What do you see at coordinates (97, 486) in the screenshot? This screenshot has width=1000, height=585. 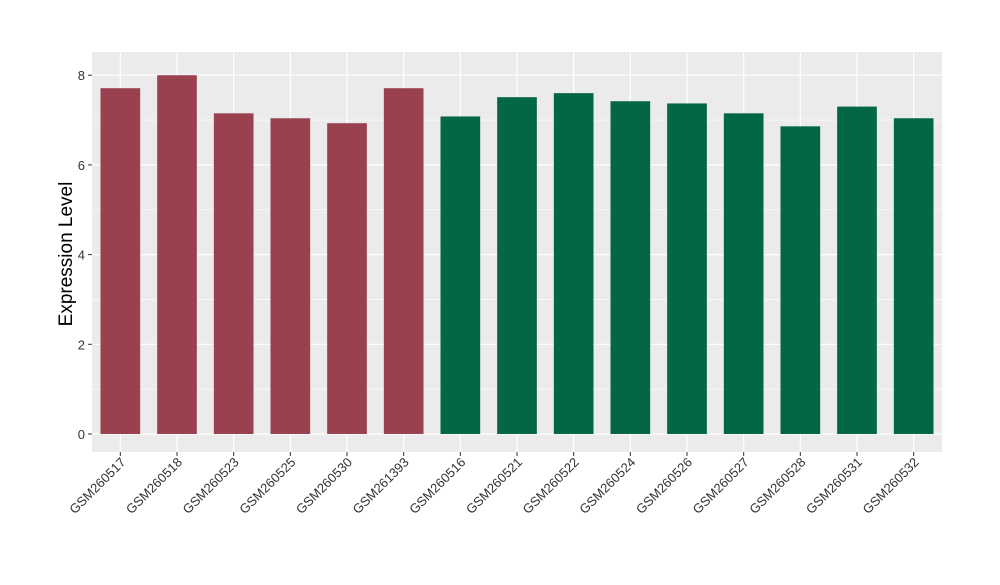 I see `x-tick-label: GSM260517` at bounding box center [97, 486].